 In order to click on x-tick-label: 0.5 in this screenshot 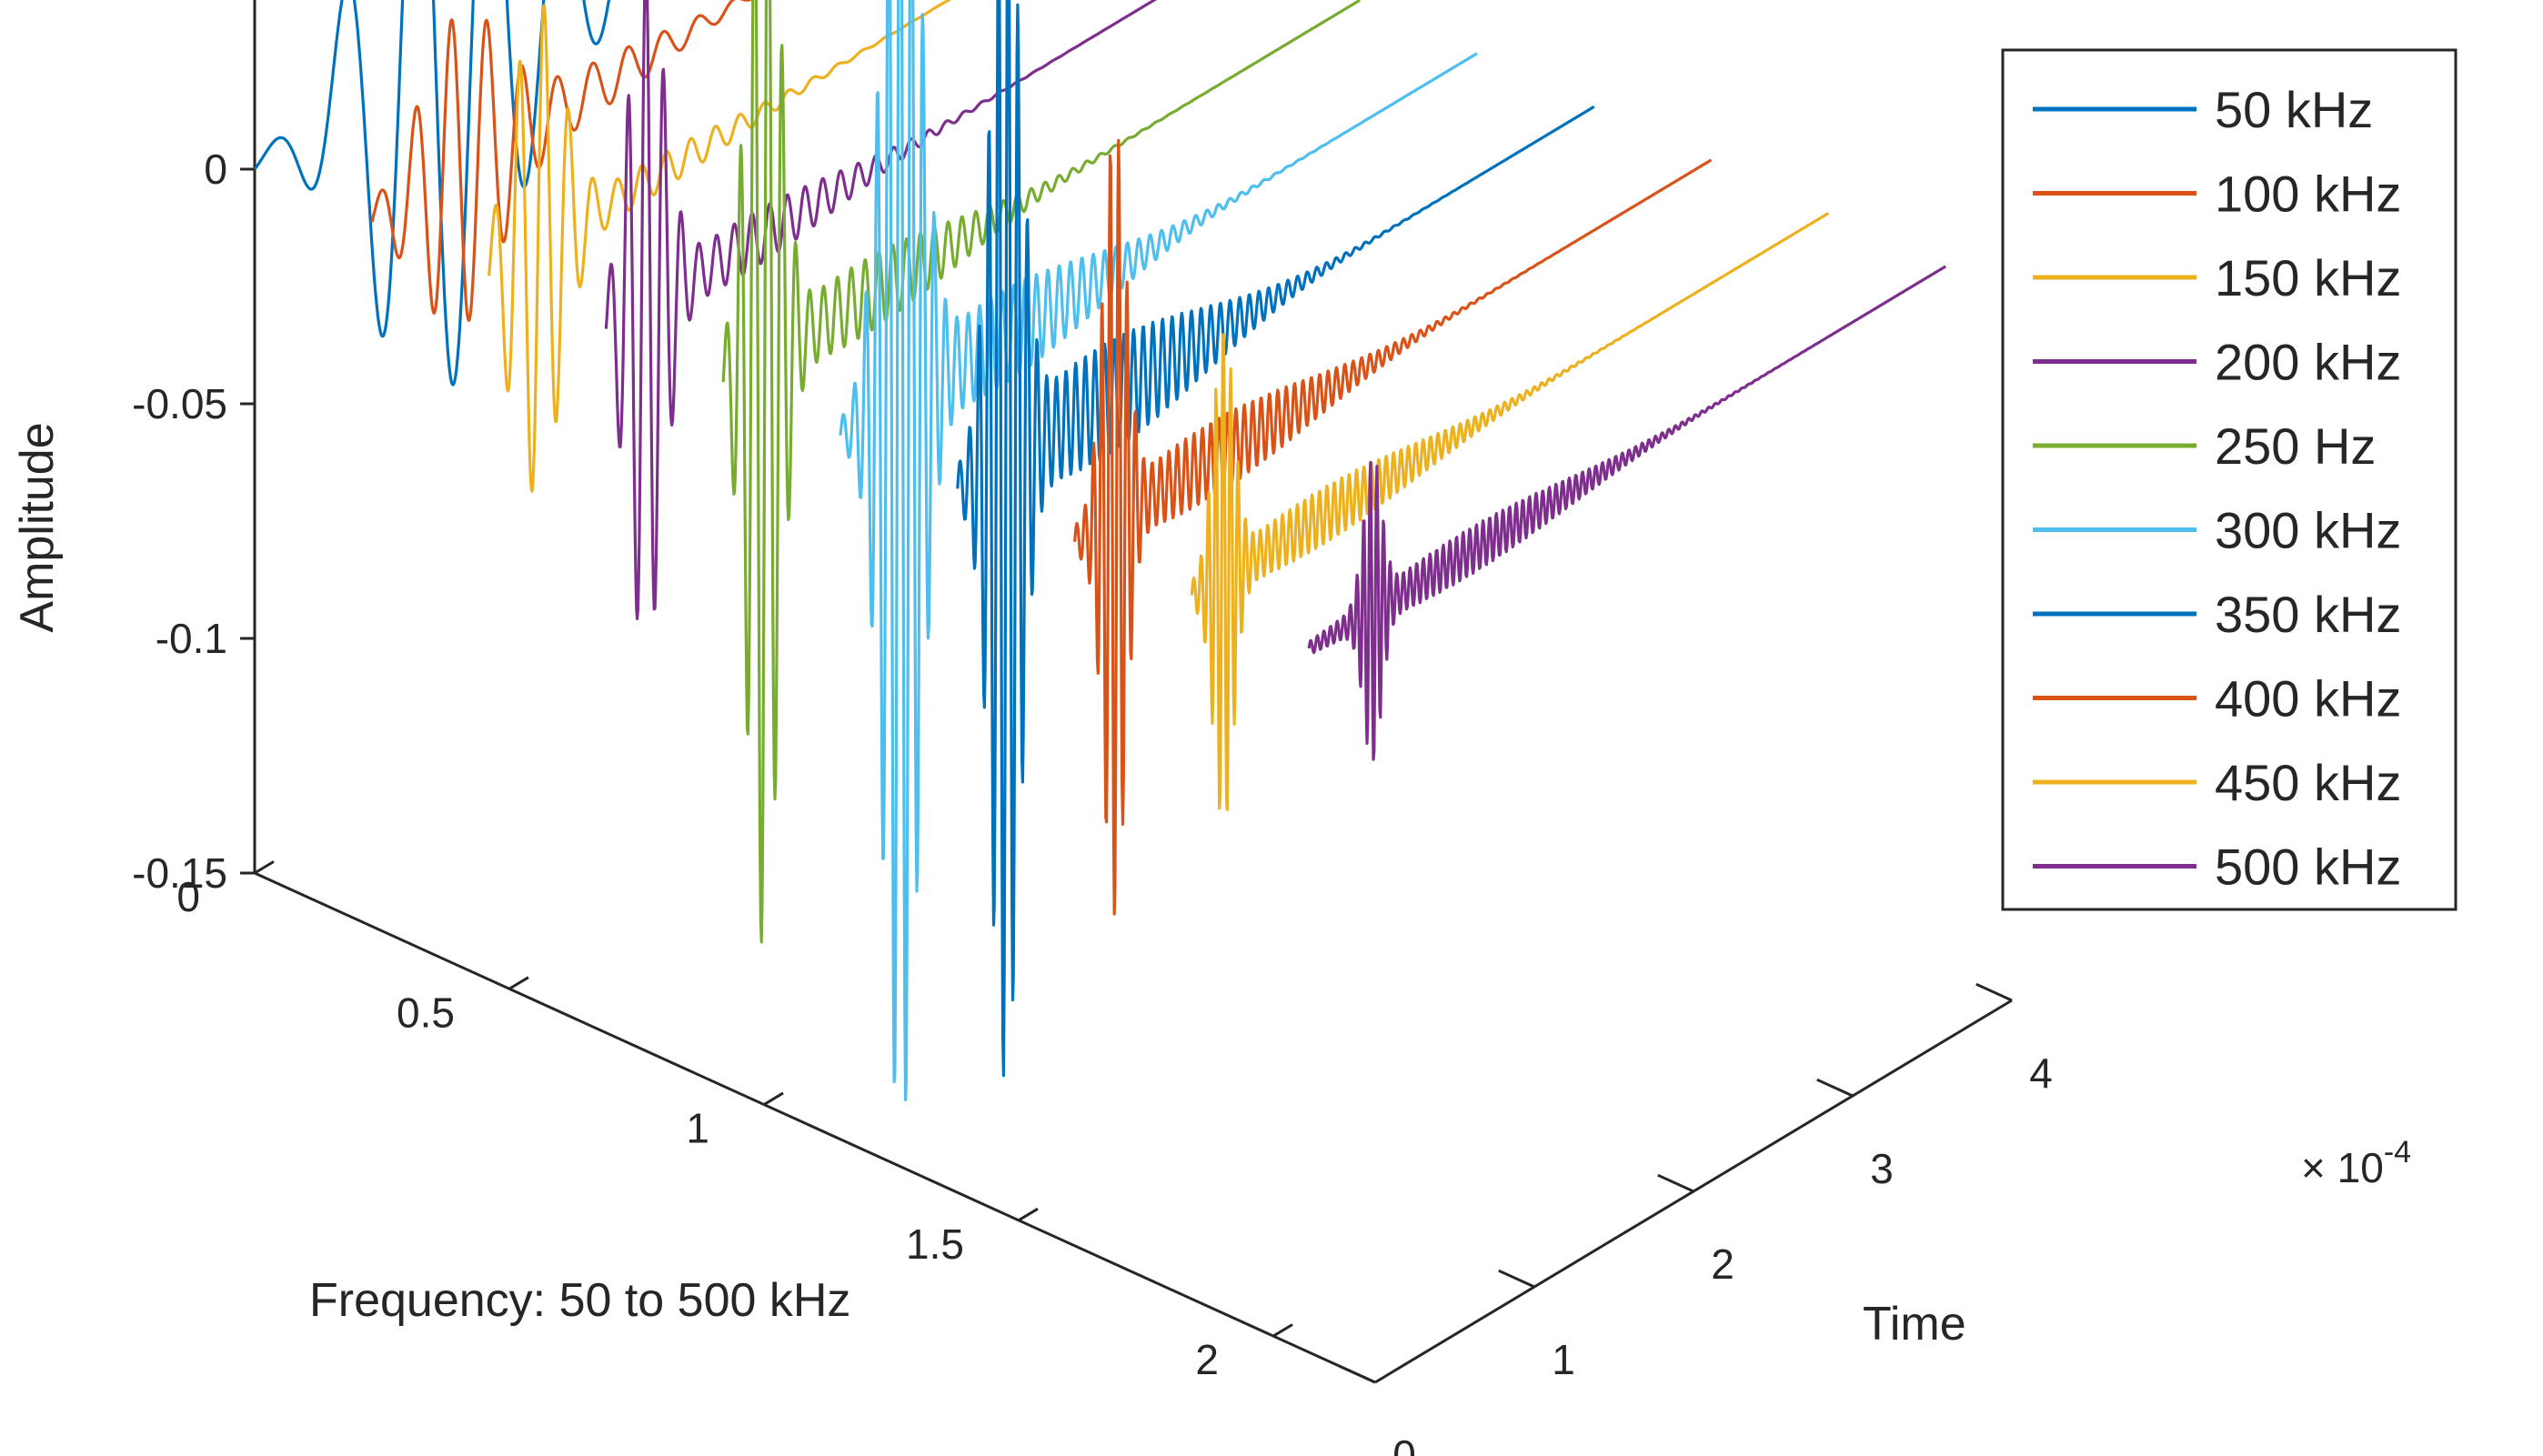, I will do `click(426, 1013)`.